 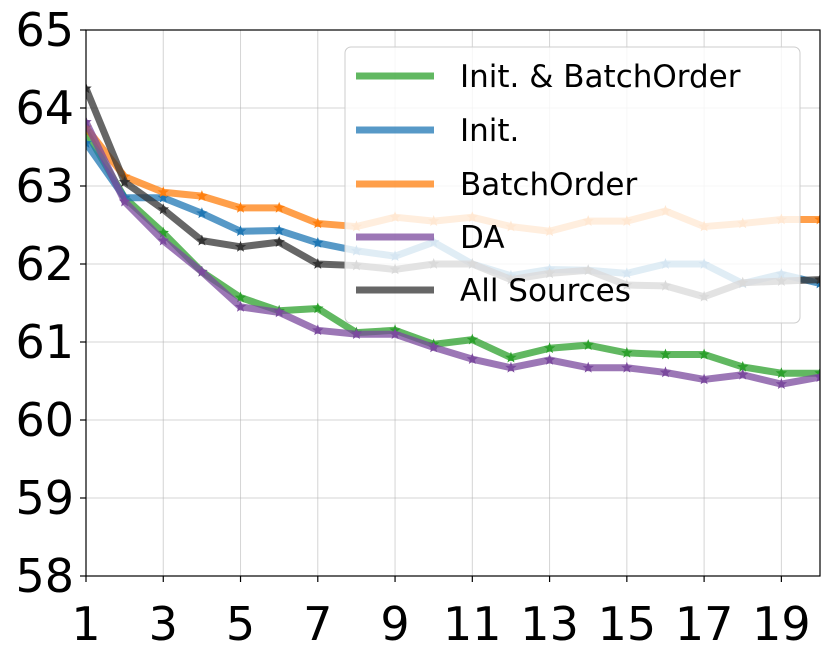 I want to click on x-tick-label: 15, so click(x=627, y=622).